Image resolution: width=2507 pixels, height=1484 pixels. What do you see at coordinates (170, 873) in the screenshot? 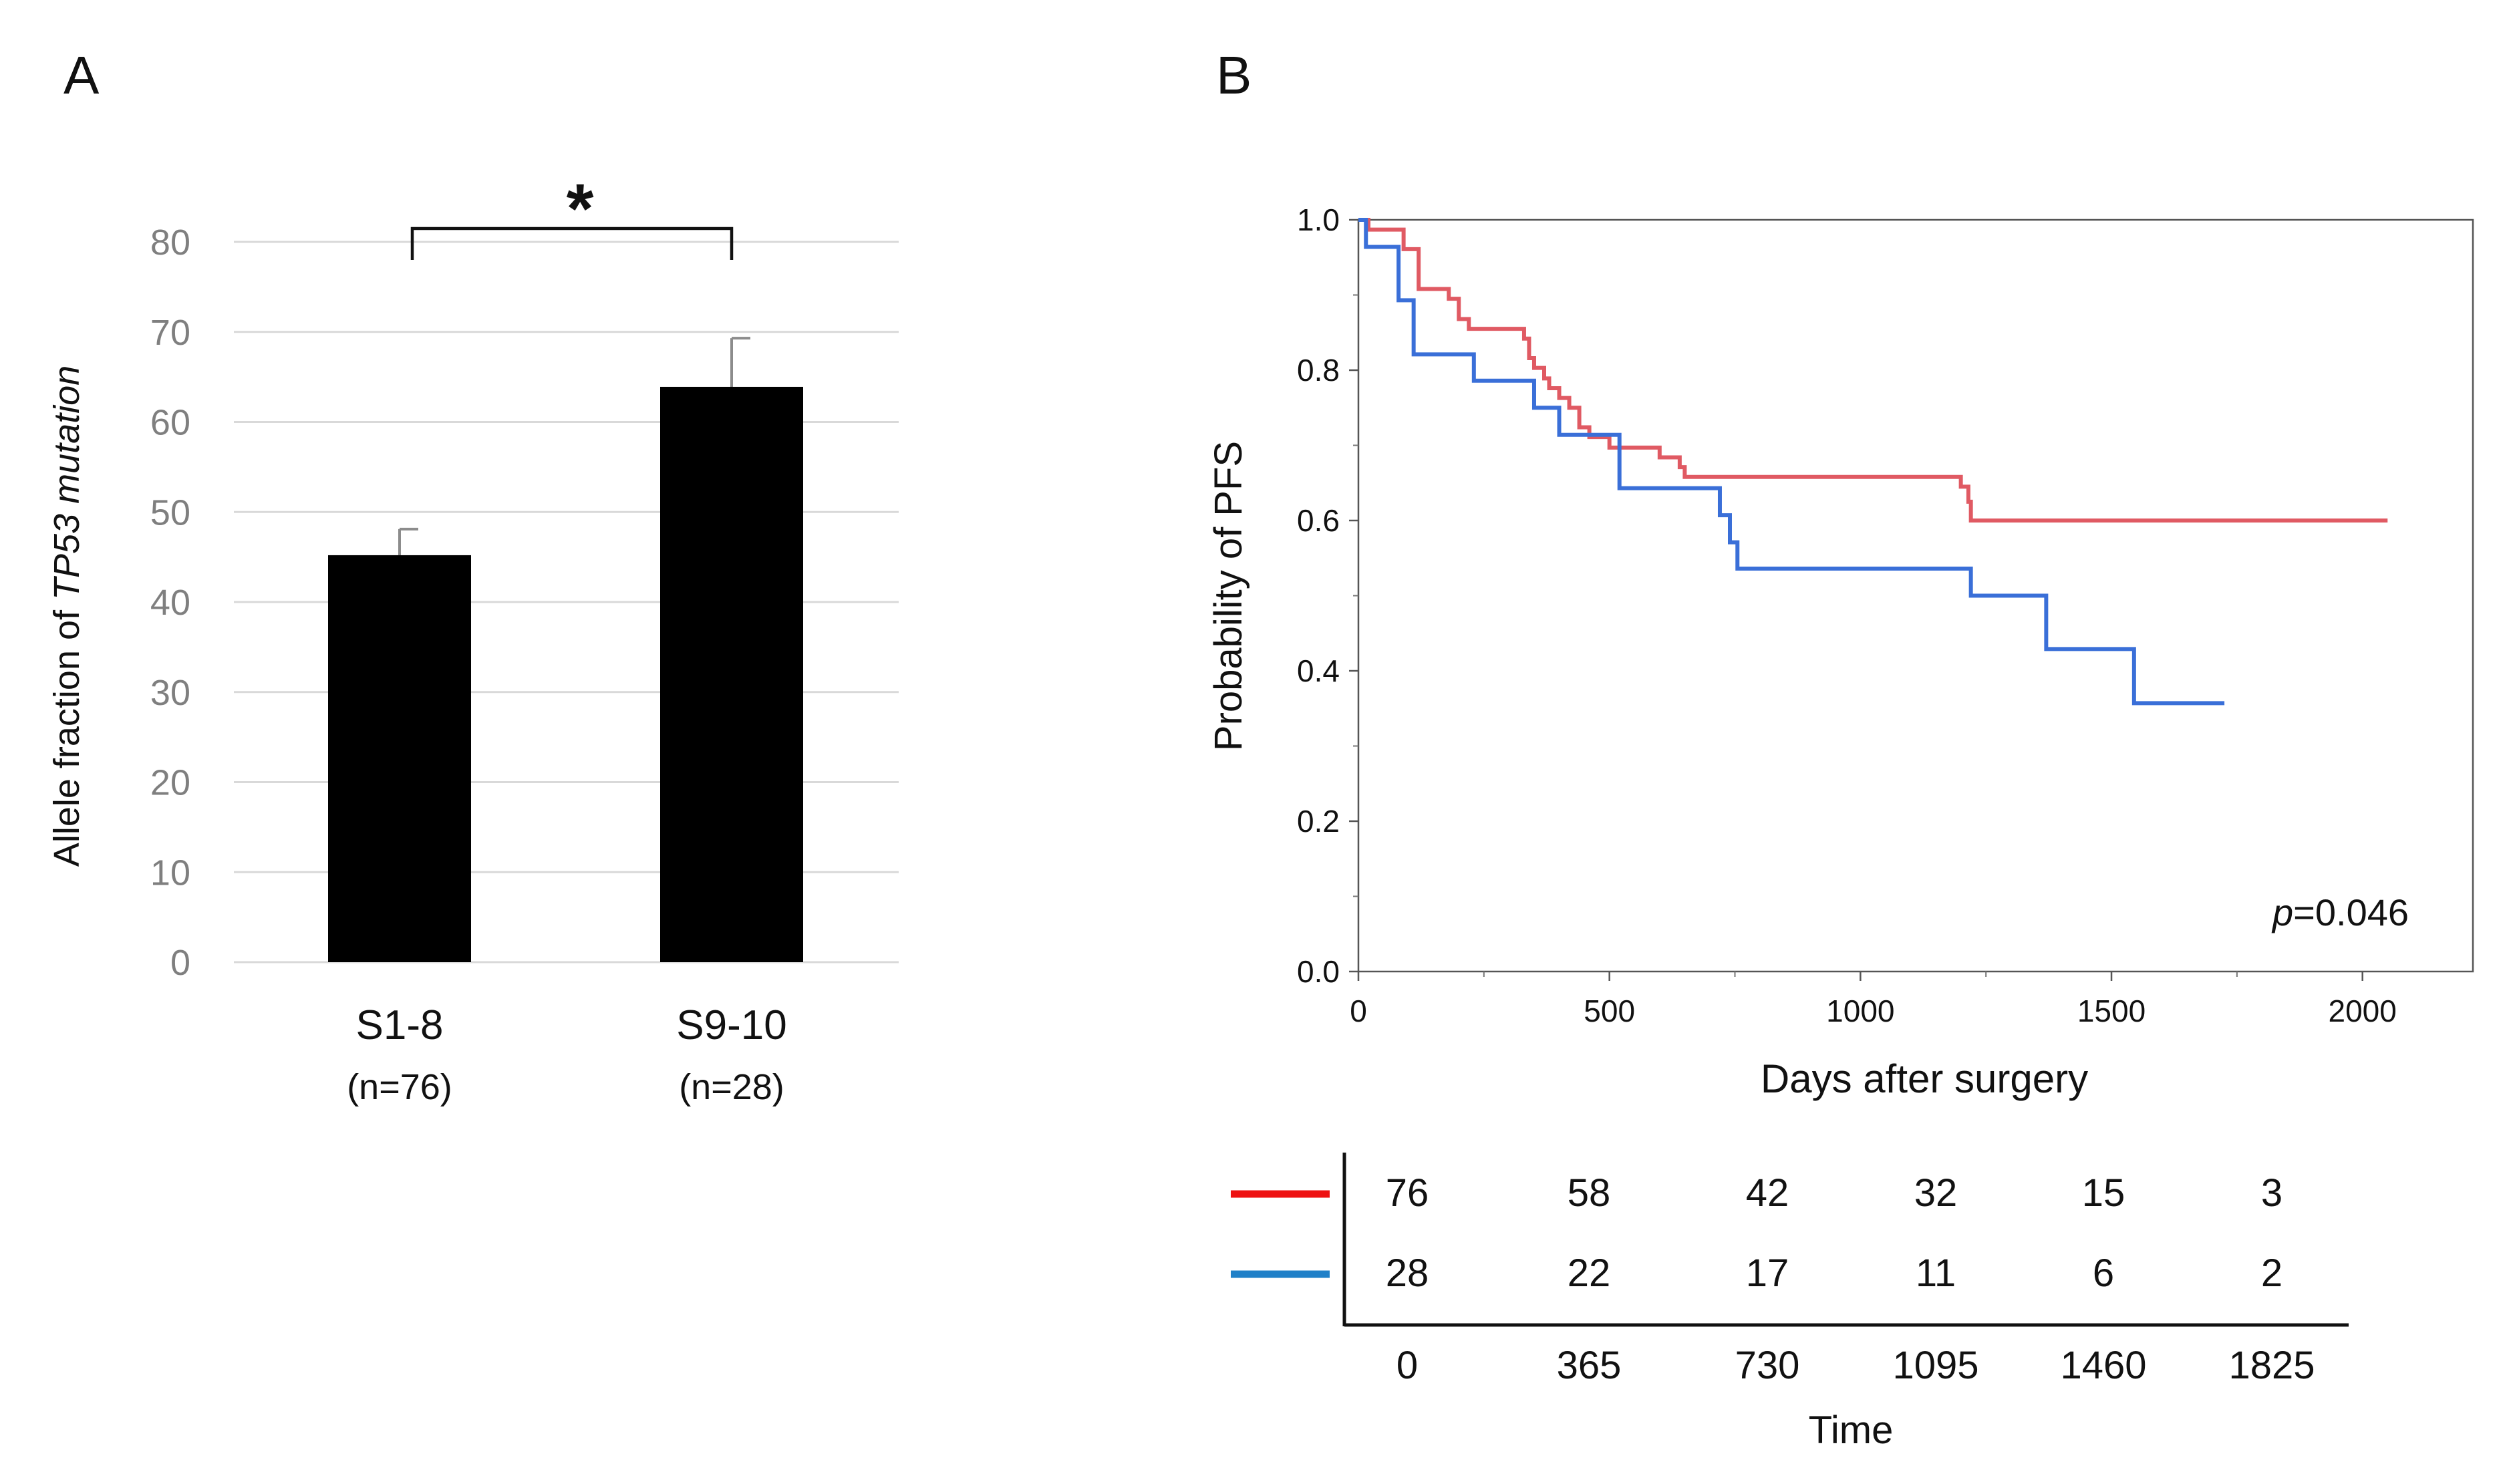
I see `y-tick-label: 10` at bounding box center [170, 873].